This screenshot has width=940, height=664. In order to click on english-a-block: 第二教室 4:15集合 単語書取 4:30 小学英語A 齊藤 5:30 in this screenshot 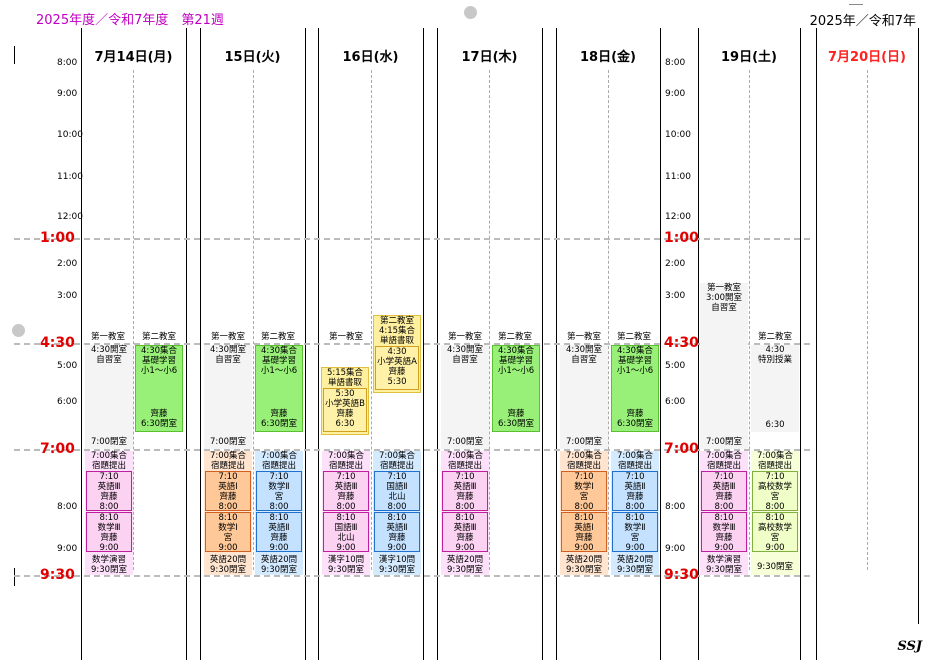, I will do `click(397, 354)`.